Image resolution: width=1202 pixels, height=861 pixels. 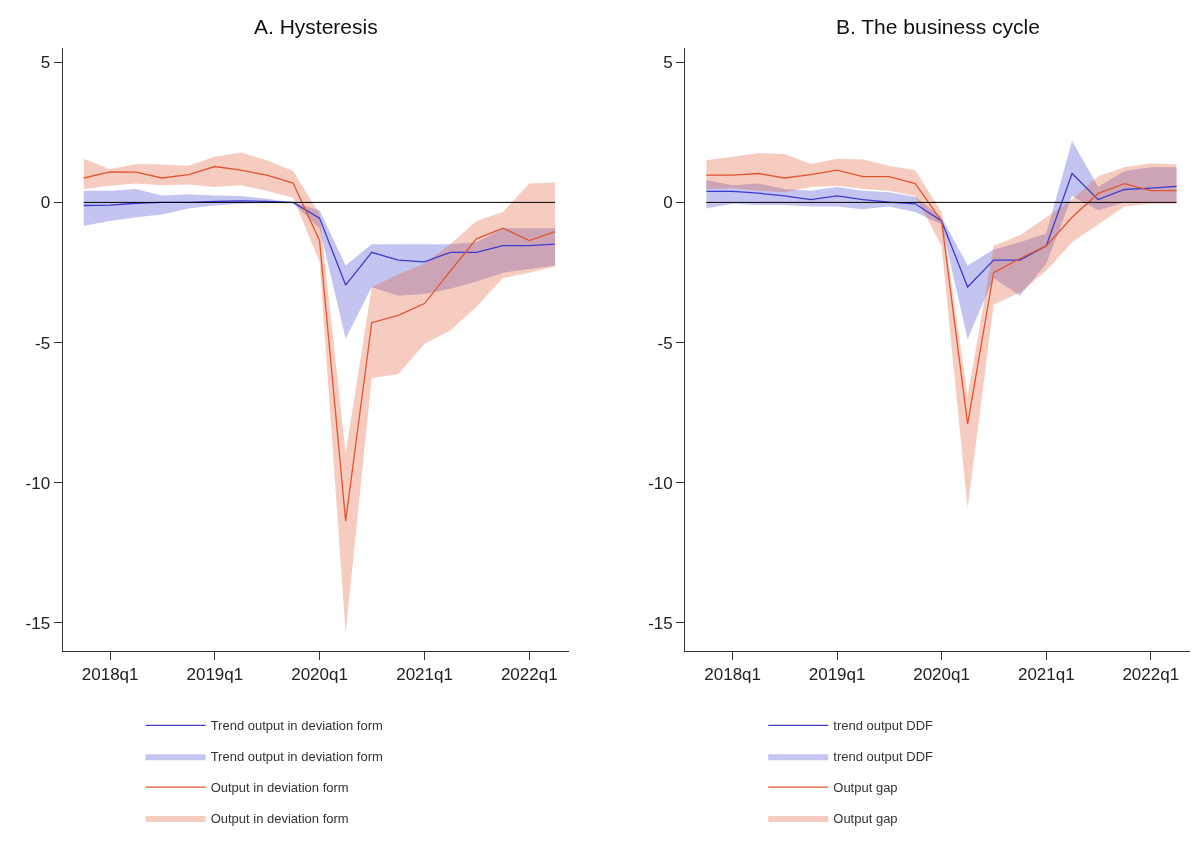 I want to click on chart-title: B. The business cycle, so click(x=938, y=26).